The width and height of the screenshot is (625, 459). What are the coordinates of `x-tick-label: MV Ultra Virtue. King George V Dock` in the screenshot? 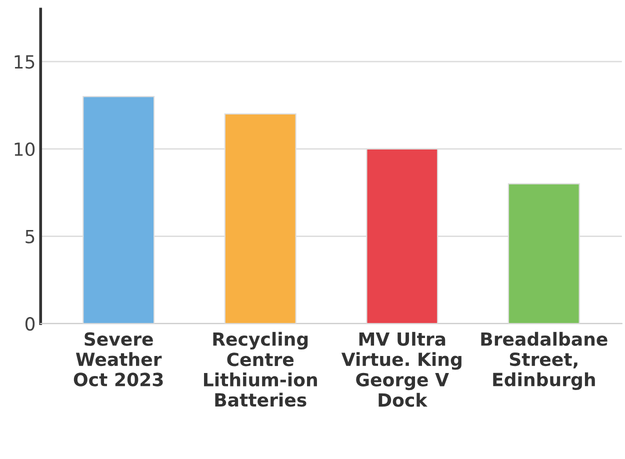 It's located at (401, 369).